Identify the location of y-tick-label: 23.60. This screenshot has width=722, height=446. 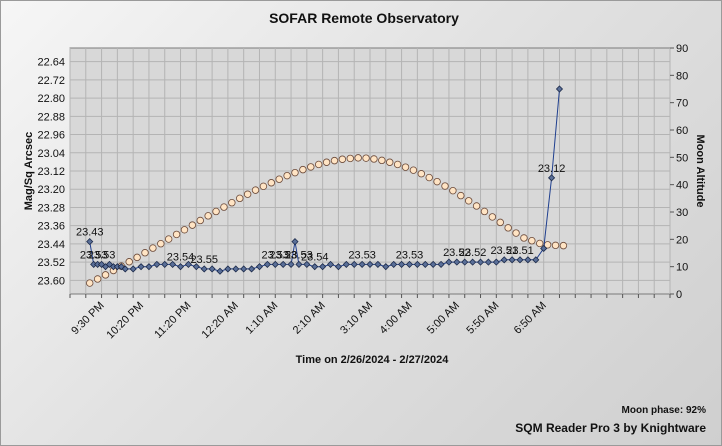
(51, 281).